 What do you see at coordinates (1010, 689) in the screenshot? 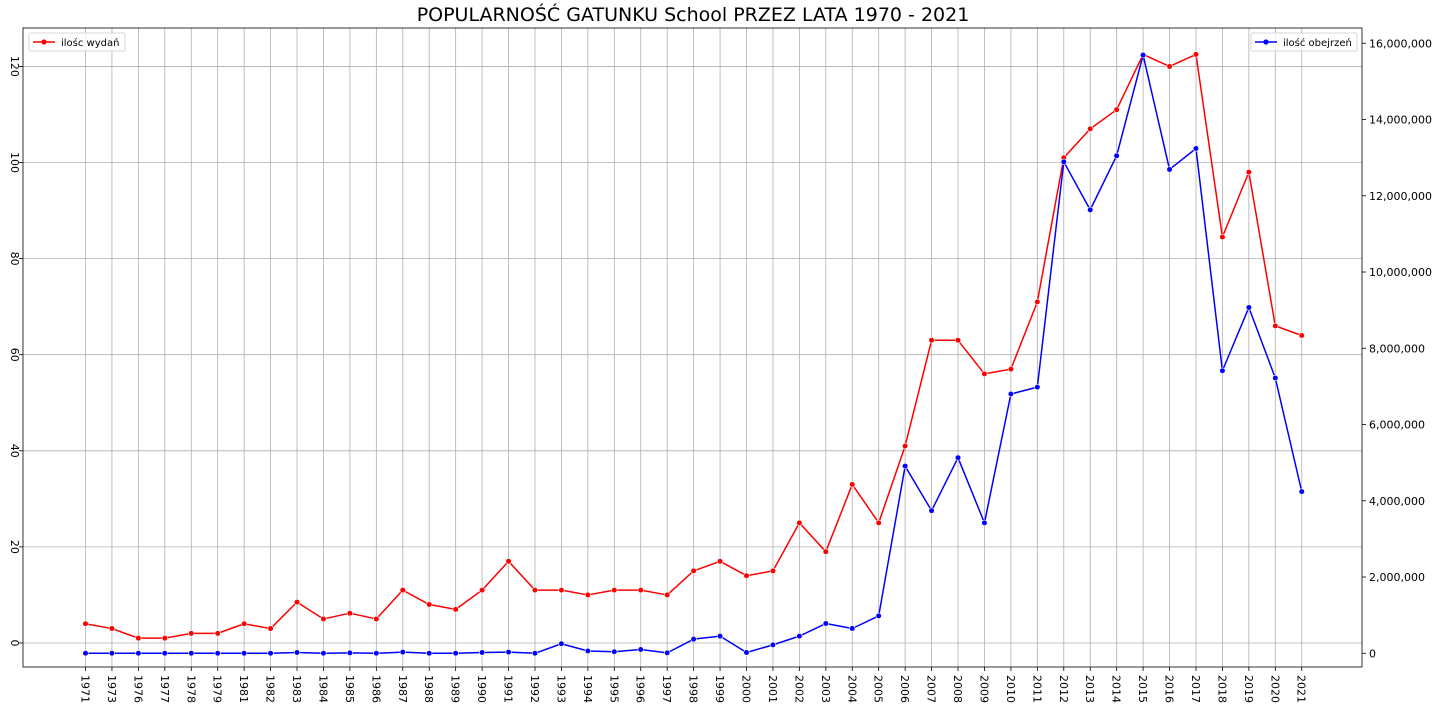
I see `x-tick-label: 2010` at bounding box center [1010, 689].